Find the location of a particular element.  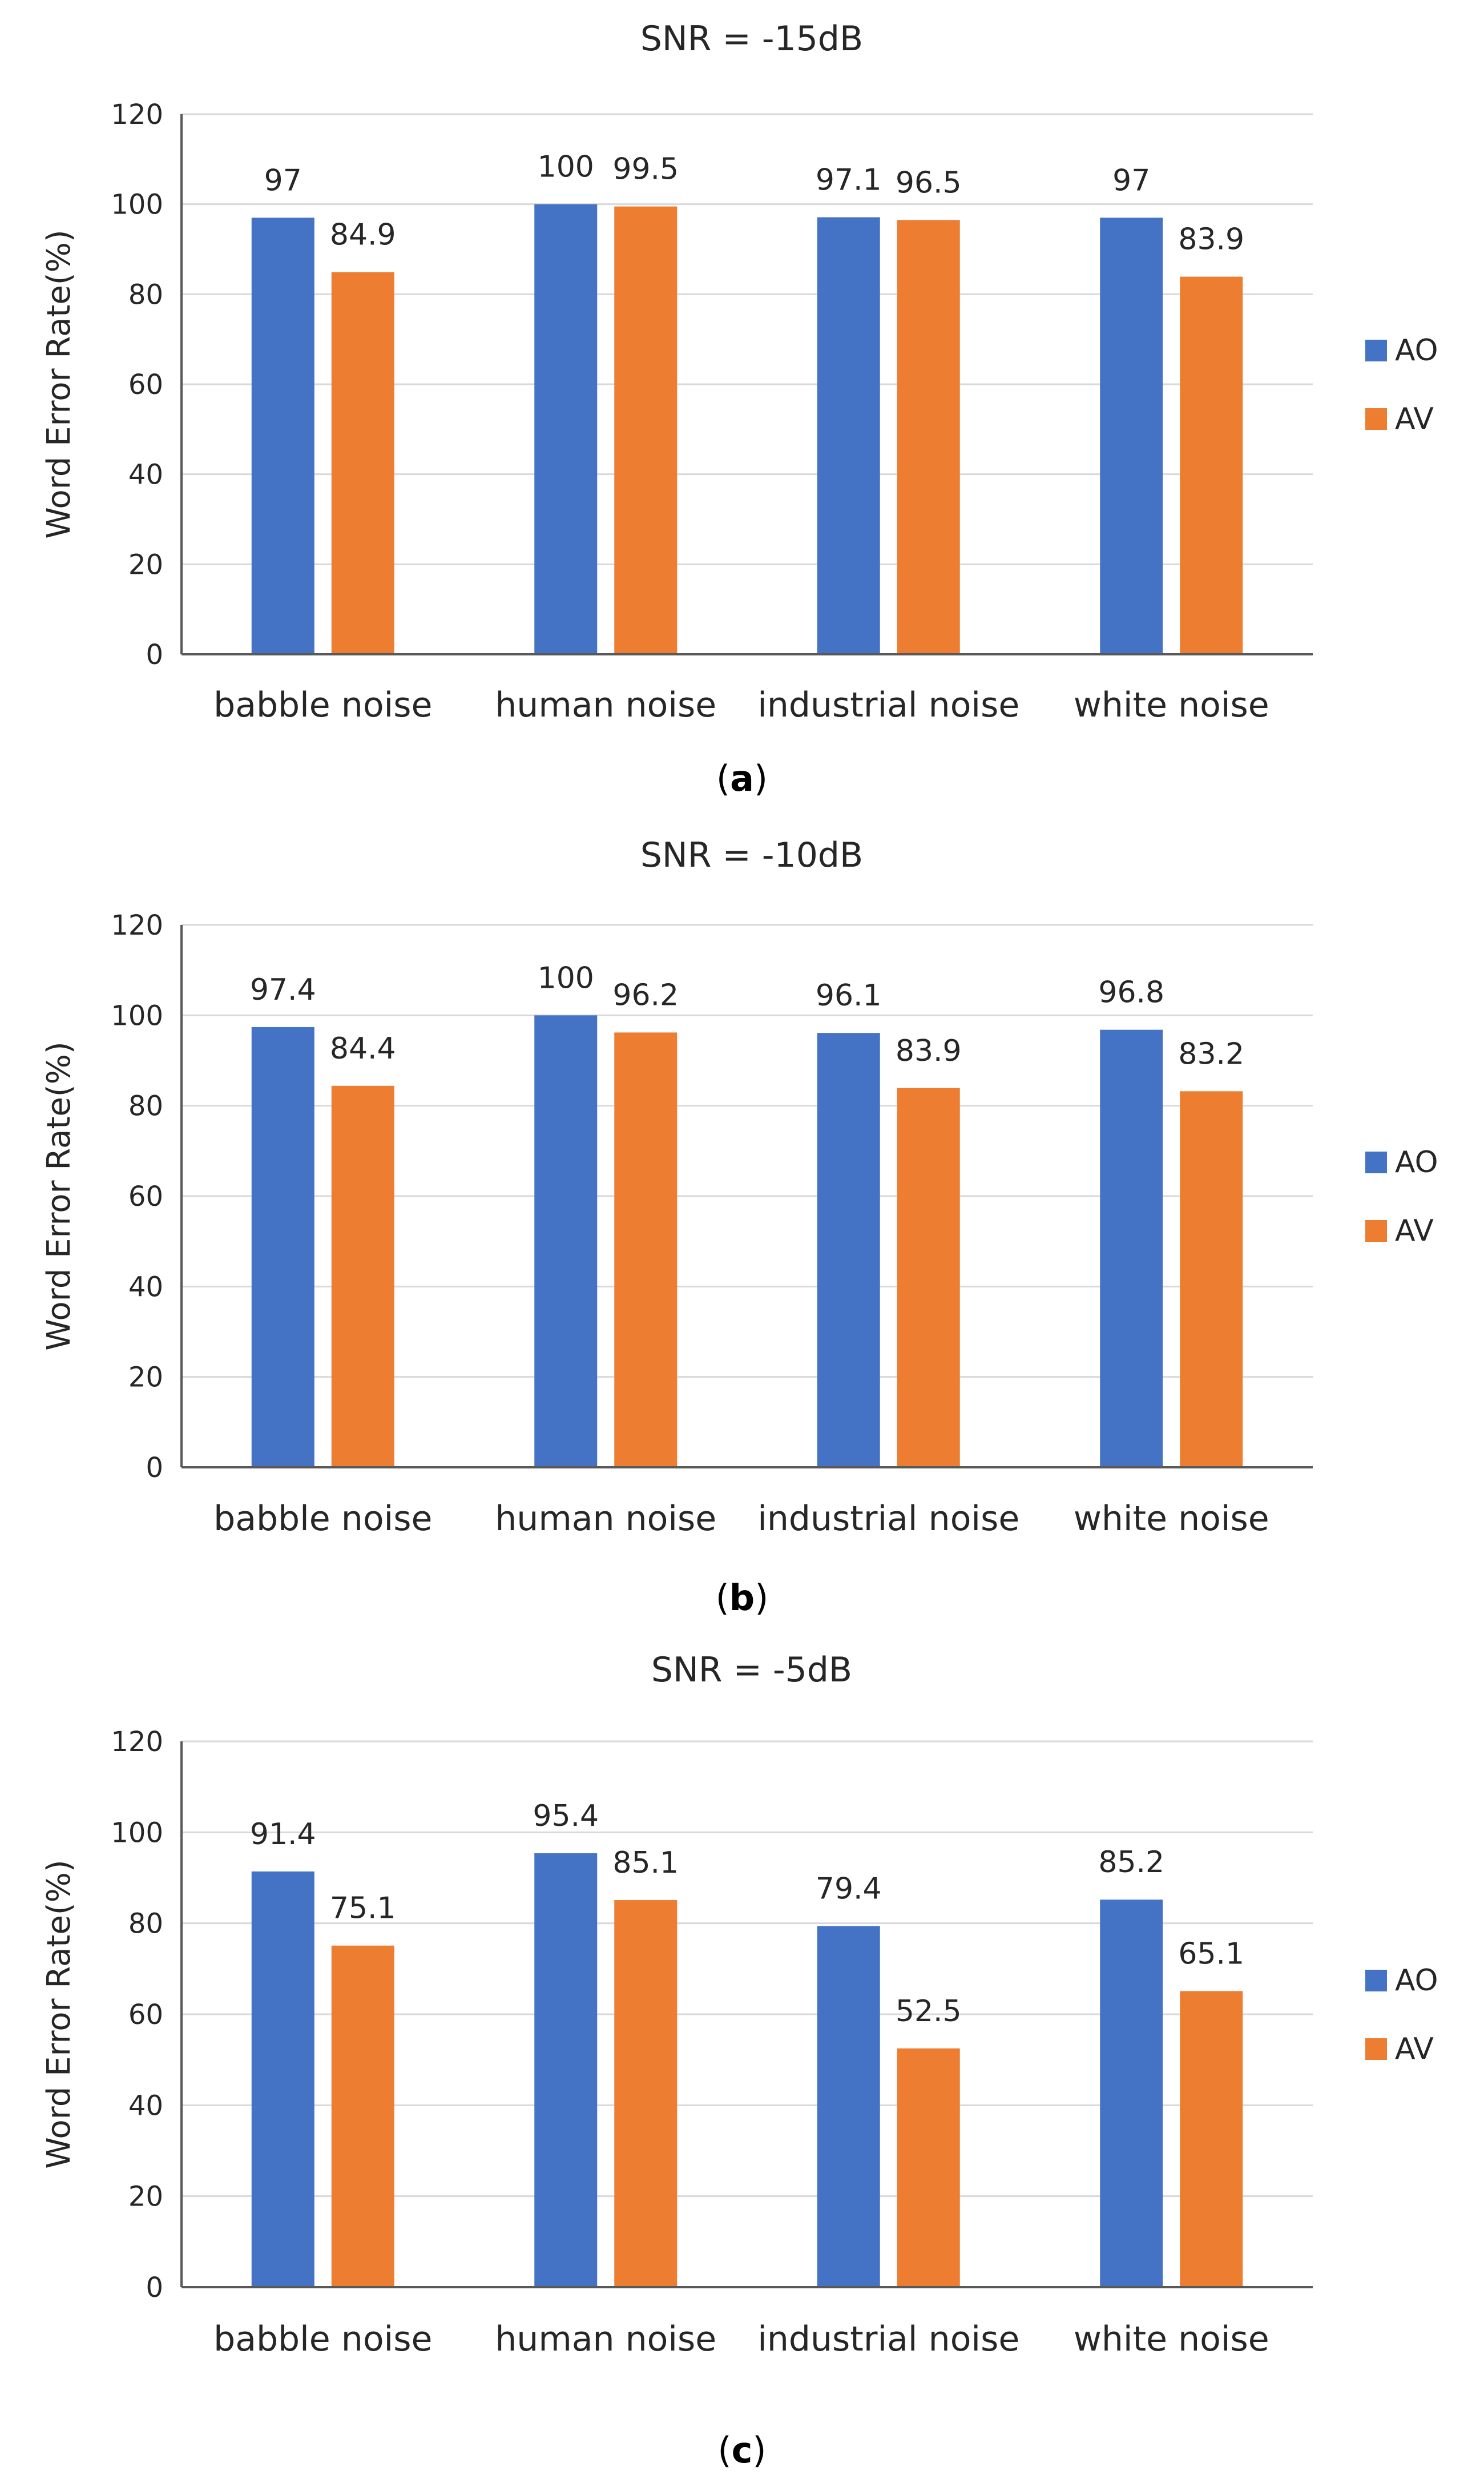

panel-caption: (a) is located at coordinates (742, 778).